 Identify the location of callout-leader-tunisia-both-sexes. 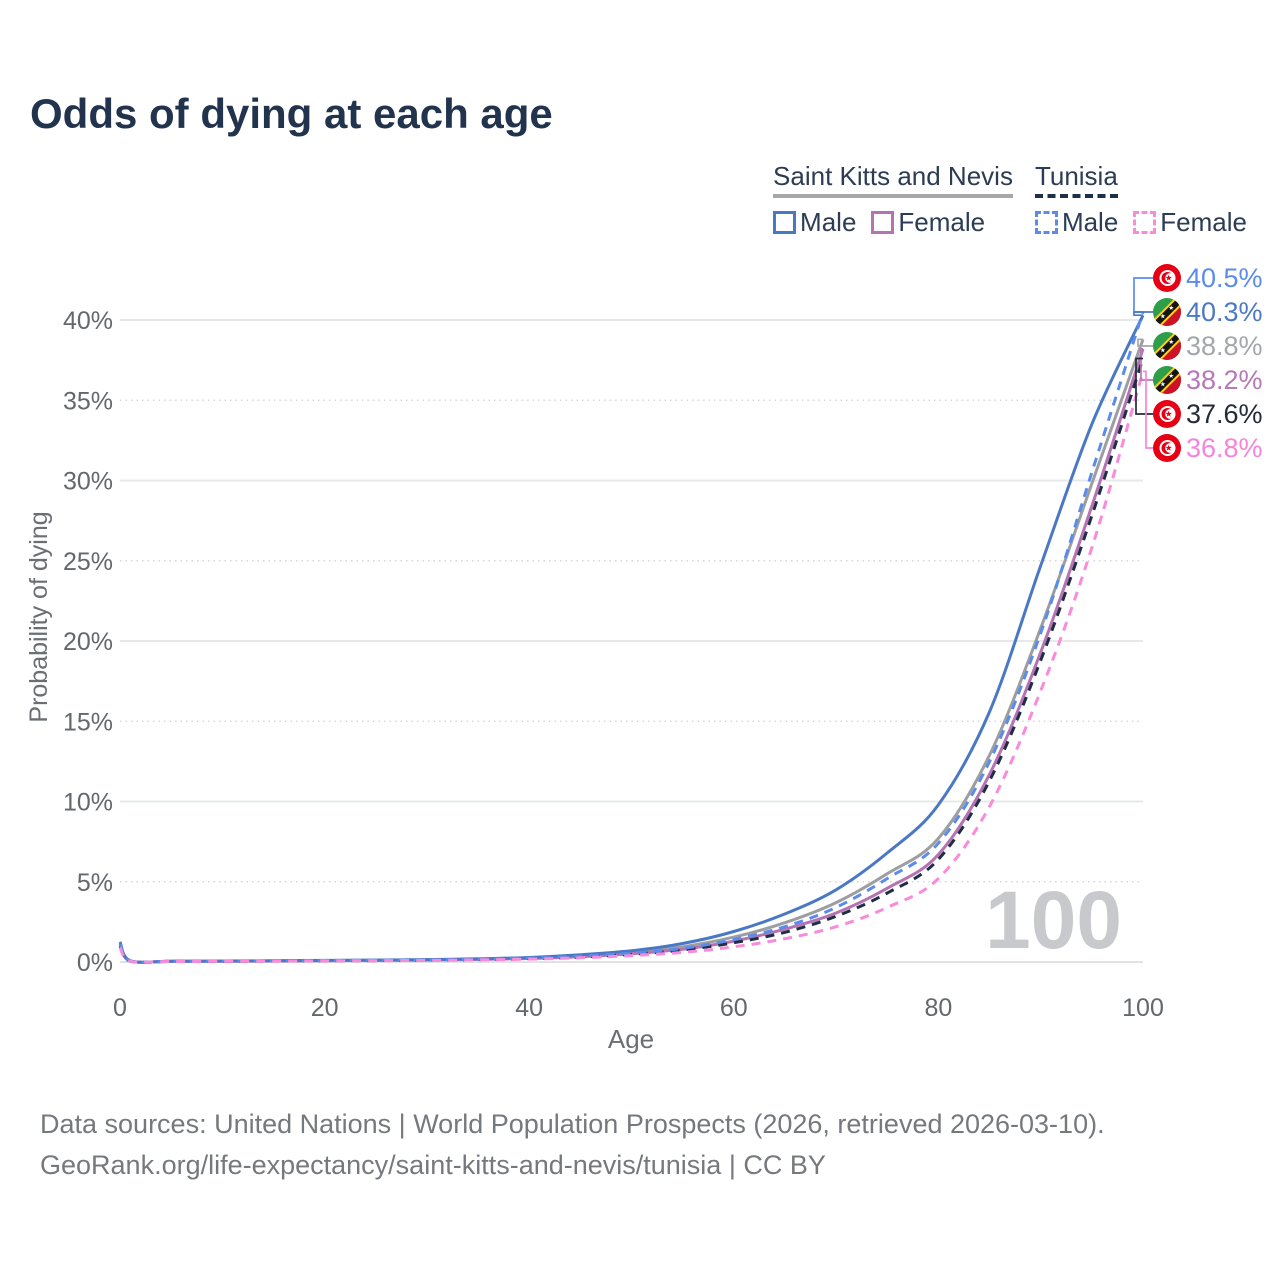
(1144, 386).